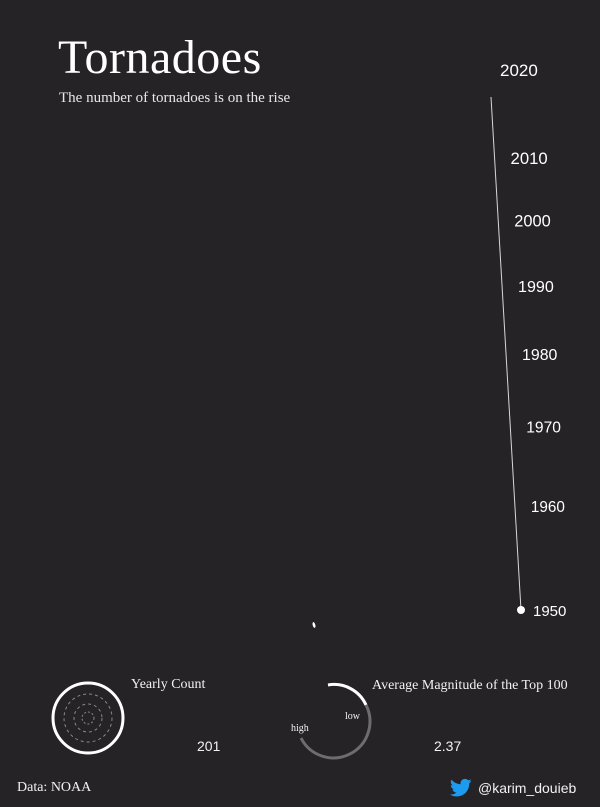 This screenshot has width=600, height=807. What do you see at coordinates (527, 788) in the screenshot?
I see `author-credit: @karim_douieb` at bounding box center [527, 788].